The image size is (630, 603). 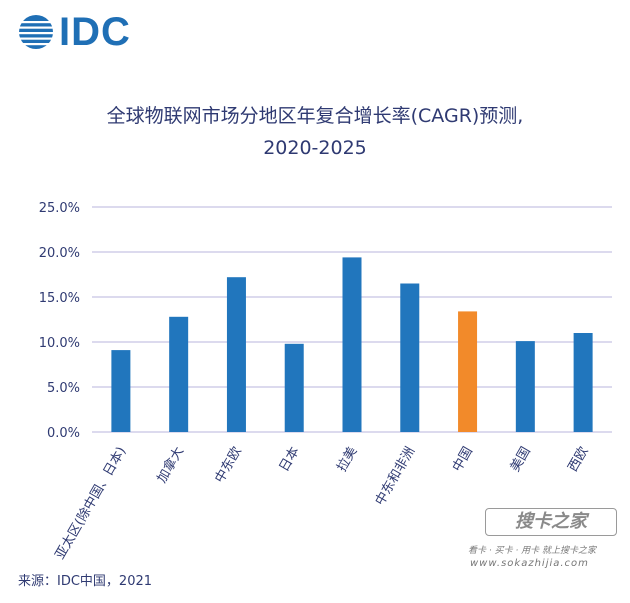 I want to click on source-note: 来源：IDC中国，2021, so click(x=85, y=581).